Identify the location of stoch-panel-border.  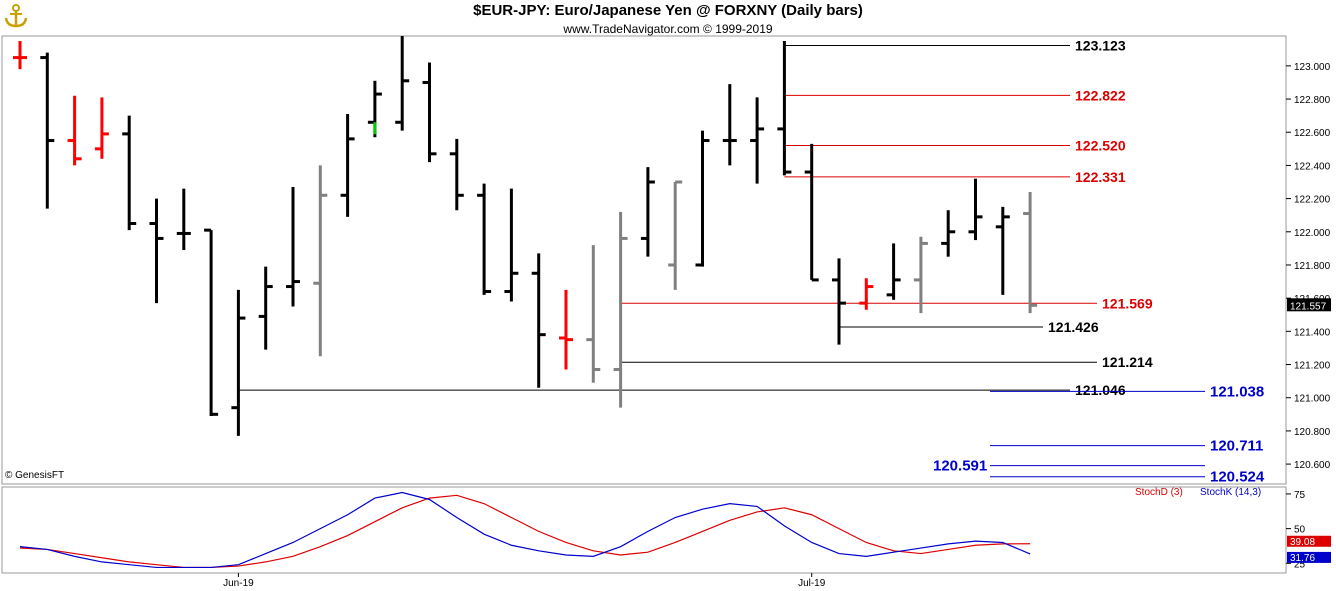
(644, 530).